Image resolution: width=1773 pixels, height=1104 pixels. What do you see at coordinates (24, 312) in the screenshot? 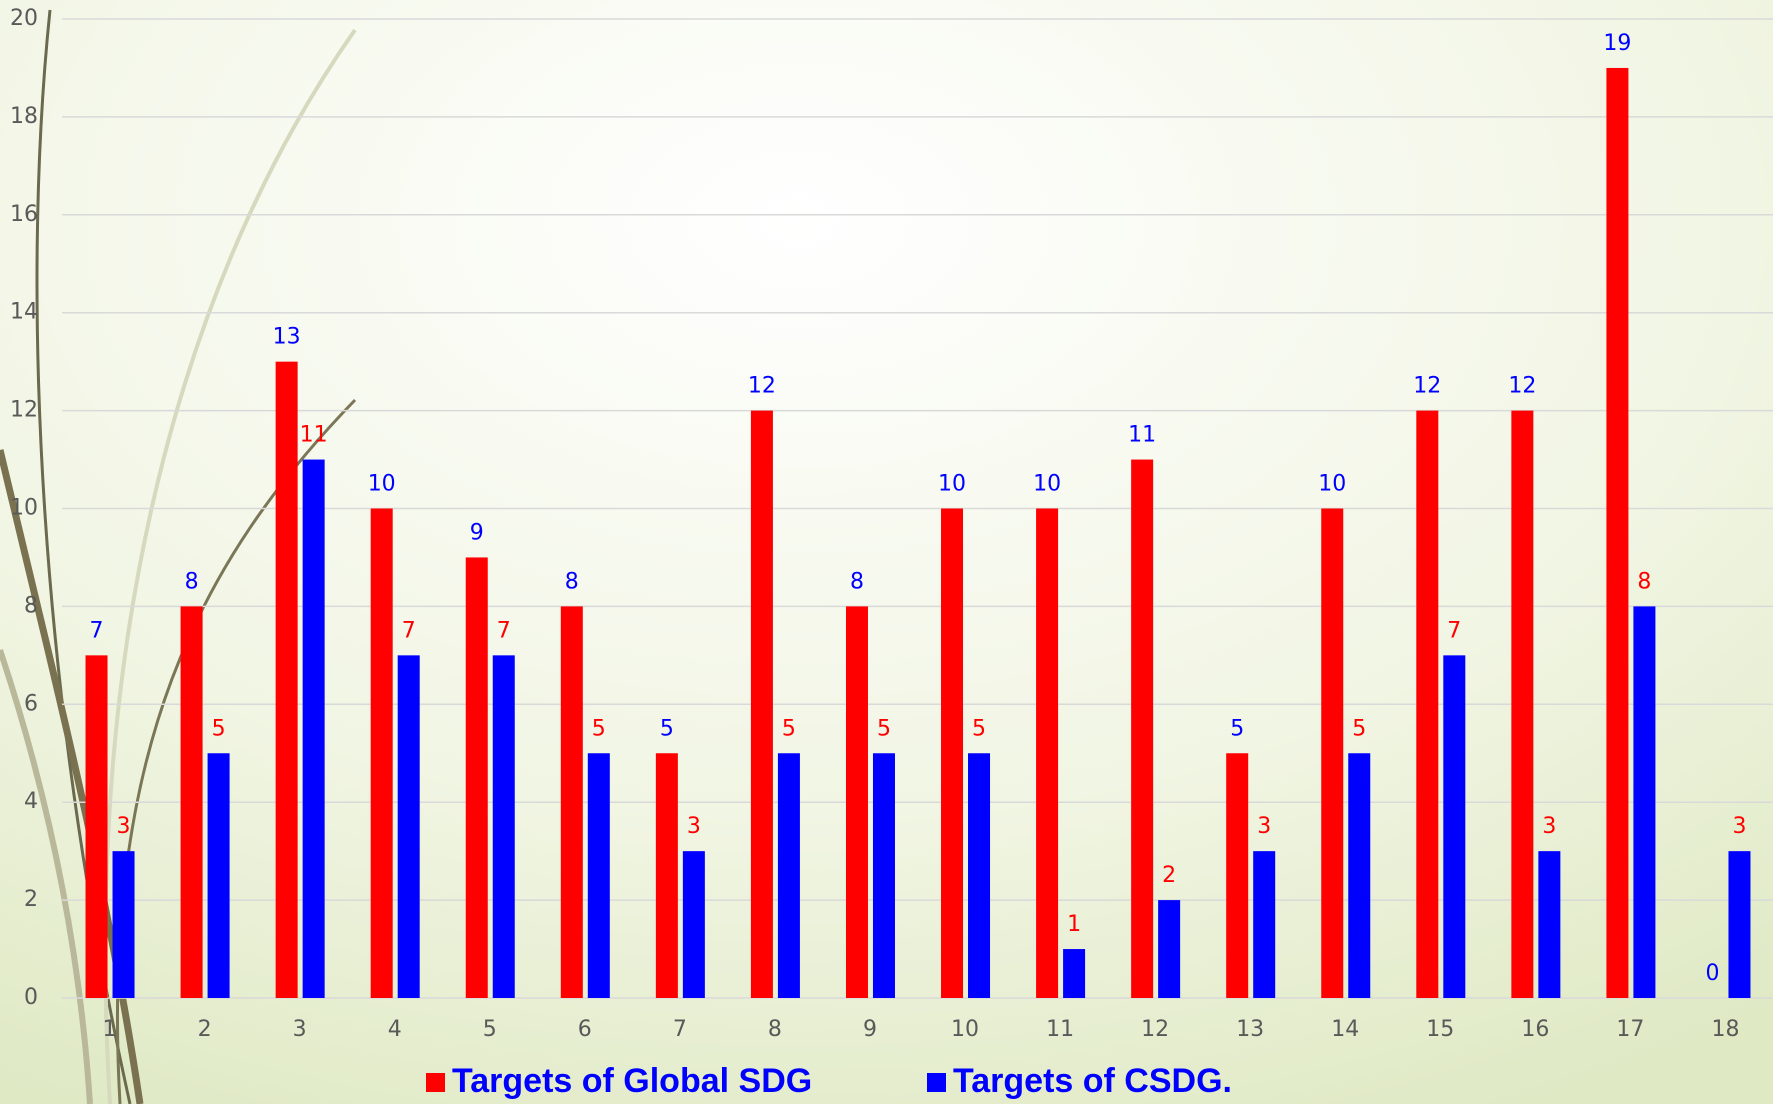
I see `y-tick-label: 14` at bounding box center [24, 312].